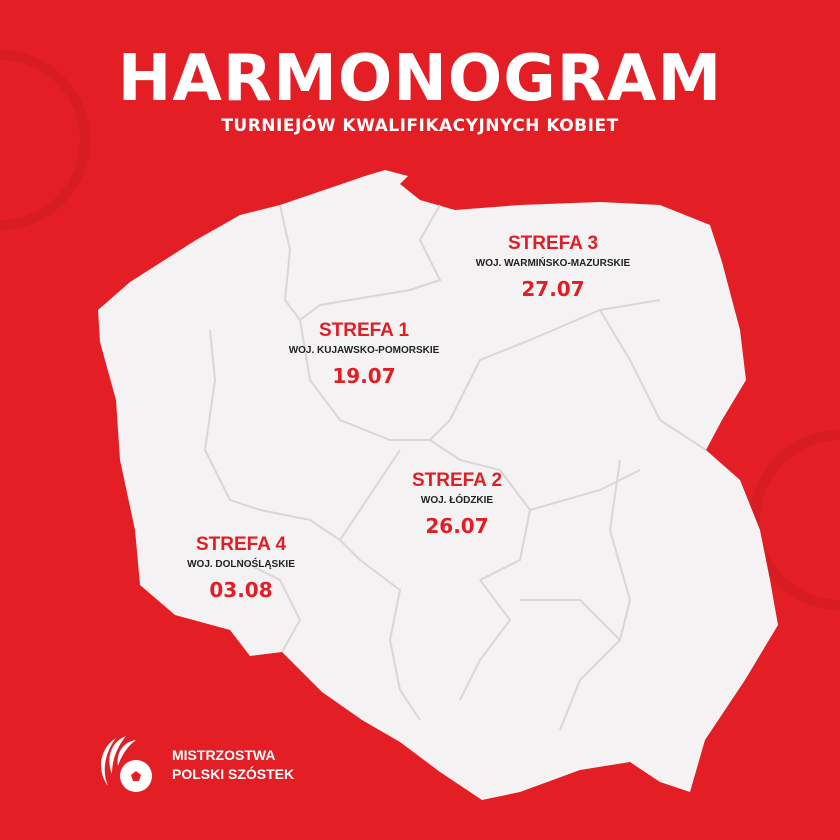 This screenshot has width=840, height=840. Describe the element at coordinates (241, 544) in the screenshot. I see `zone-name: STREFA 4` at that location.